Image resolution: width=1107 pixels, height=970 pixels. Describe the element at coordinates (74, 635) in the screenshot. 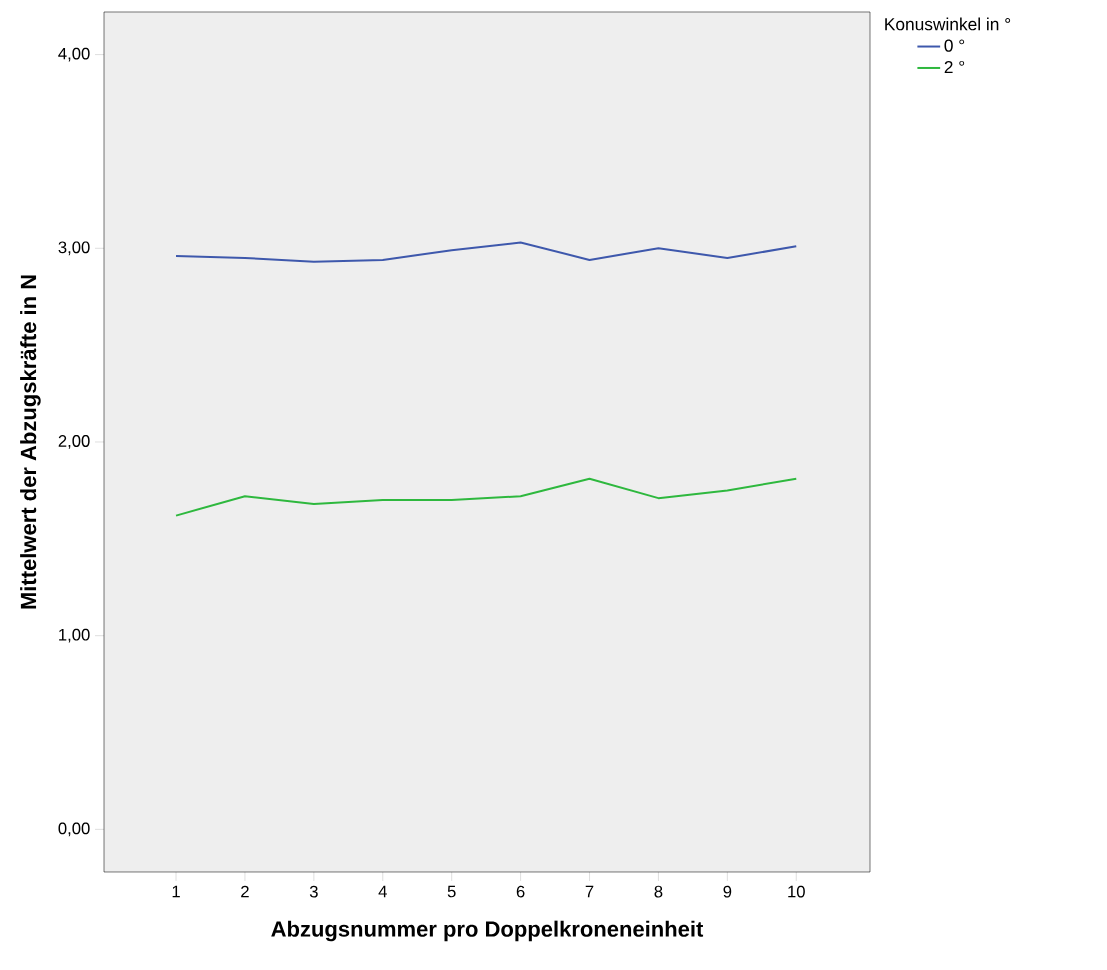

I see `y-tick-label: 1,00` at that location.